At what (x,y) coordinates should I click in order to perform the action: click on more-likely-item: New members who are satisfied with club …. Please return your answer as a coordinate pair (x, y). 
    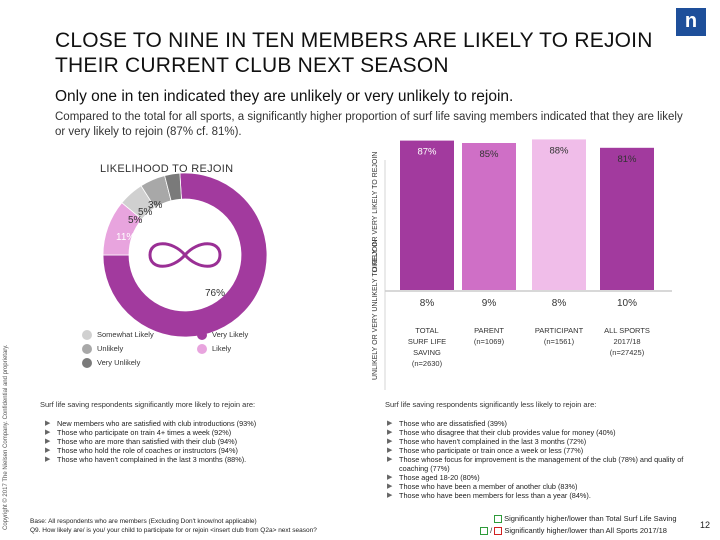
    Looking at the image, I should click on (190, 423).